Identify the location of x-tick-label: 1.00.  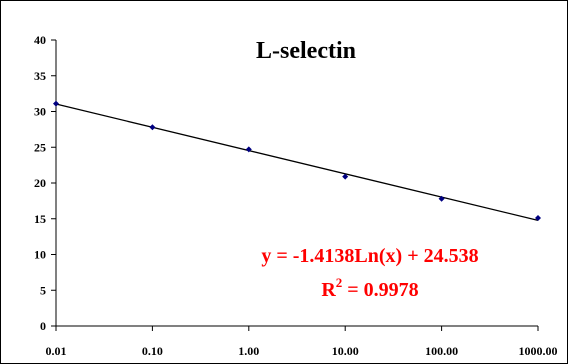
(248, 351).